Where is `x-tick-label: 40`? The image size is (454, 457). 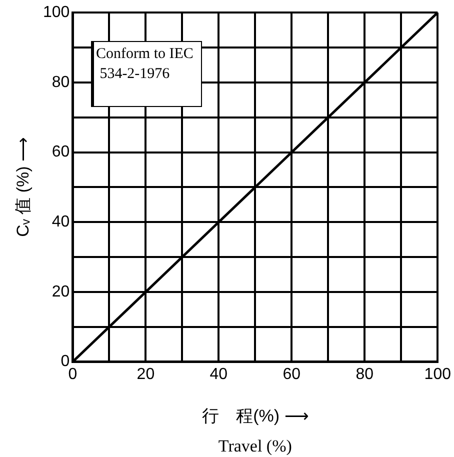
x-tick-label: 40 is located at coordinates (219, 374).